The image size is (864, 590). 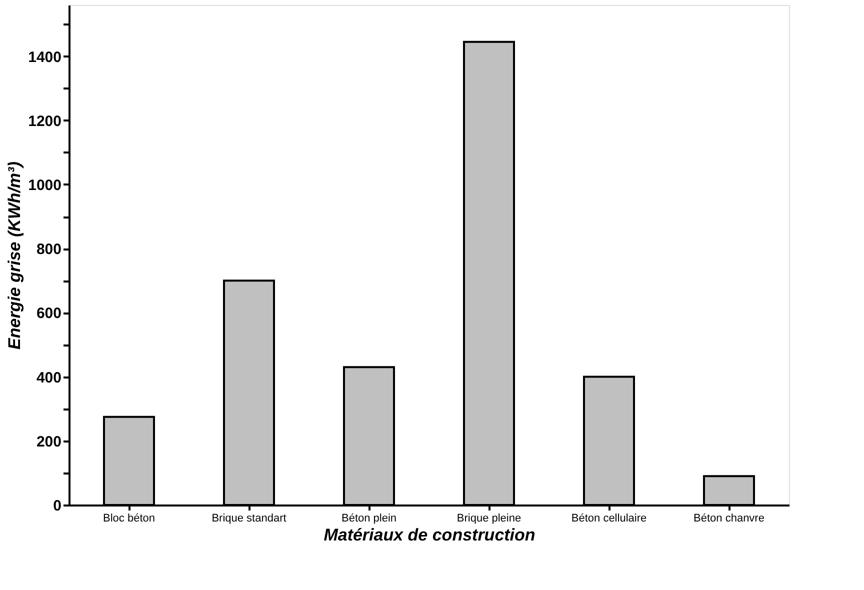 I want to click on x-tick-label: Béton plein, so click(x=369, y=518).